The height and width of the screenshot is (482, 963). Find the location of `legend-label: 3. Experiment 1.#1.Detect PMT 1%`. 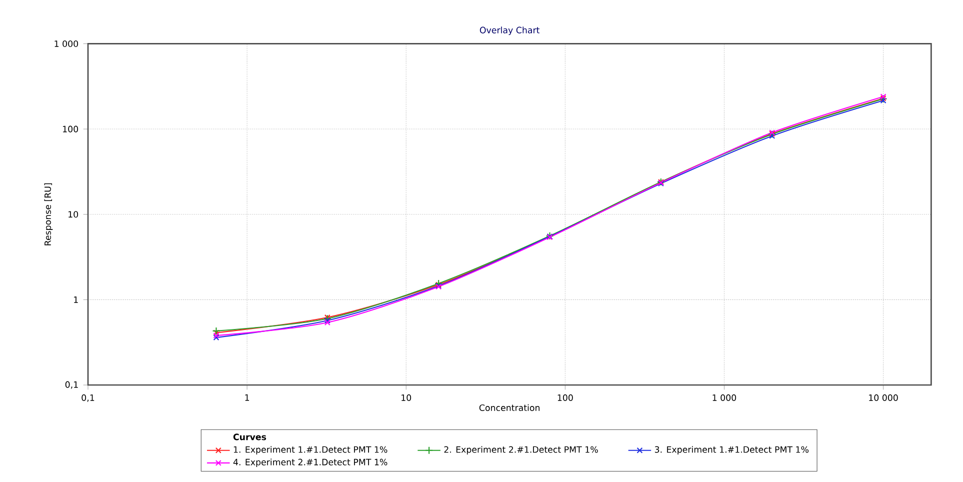

legend-label: 3. Experiment 1.#1.Detect PMT 1% is located at coordinates (731, 450).